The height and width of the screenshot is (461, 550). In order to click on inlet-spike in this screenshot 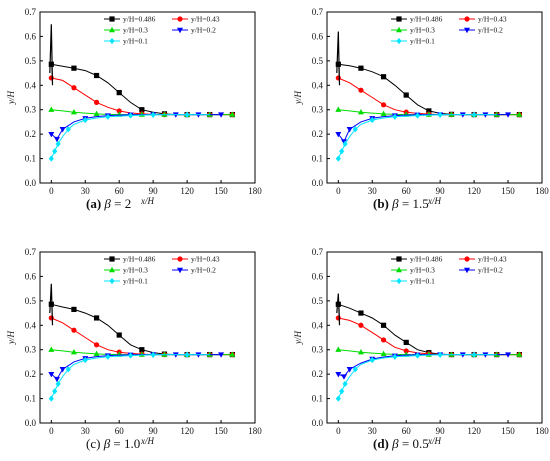, I will do `click(338, 309)`.